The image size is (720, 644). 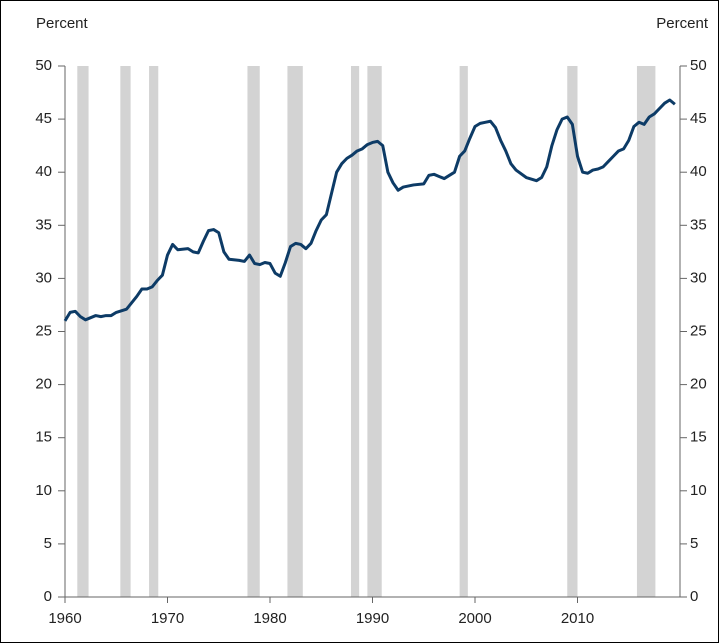 I want to click on y2-tick-label: 25, so click(x=698, y=330).